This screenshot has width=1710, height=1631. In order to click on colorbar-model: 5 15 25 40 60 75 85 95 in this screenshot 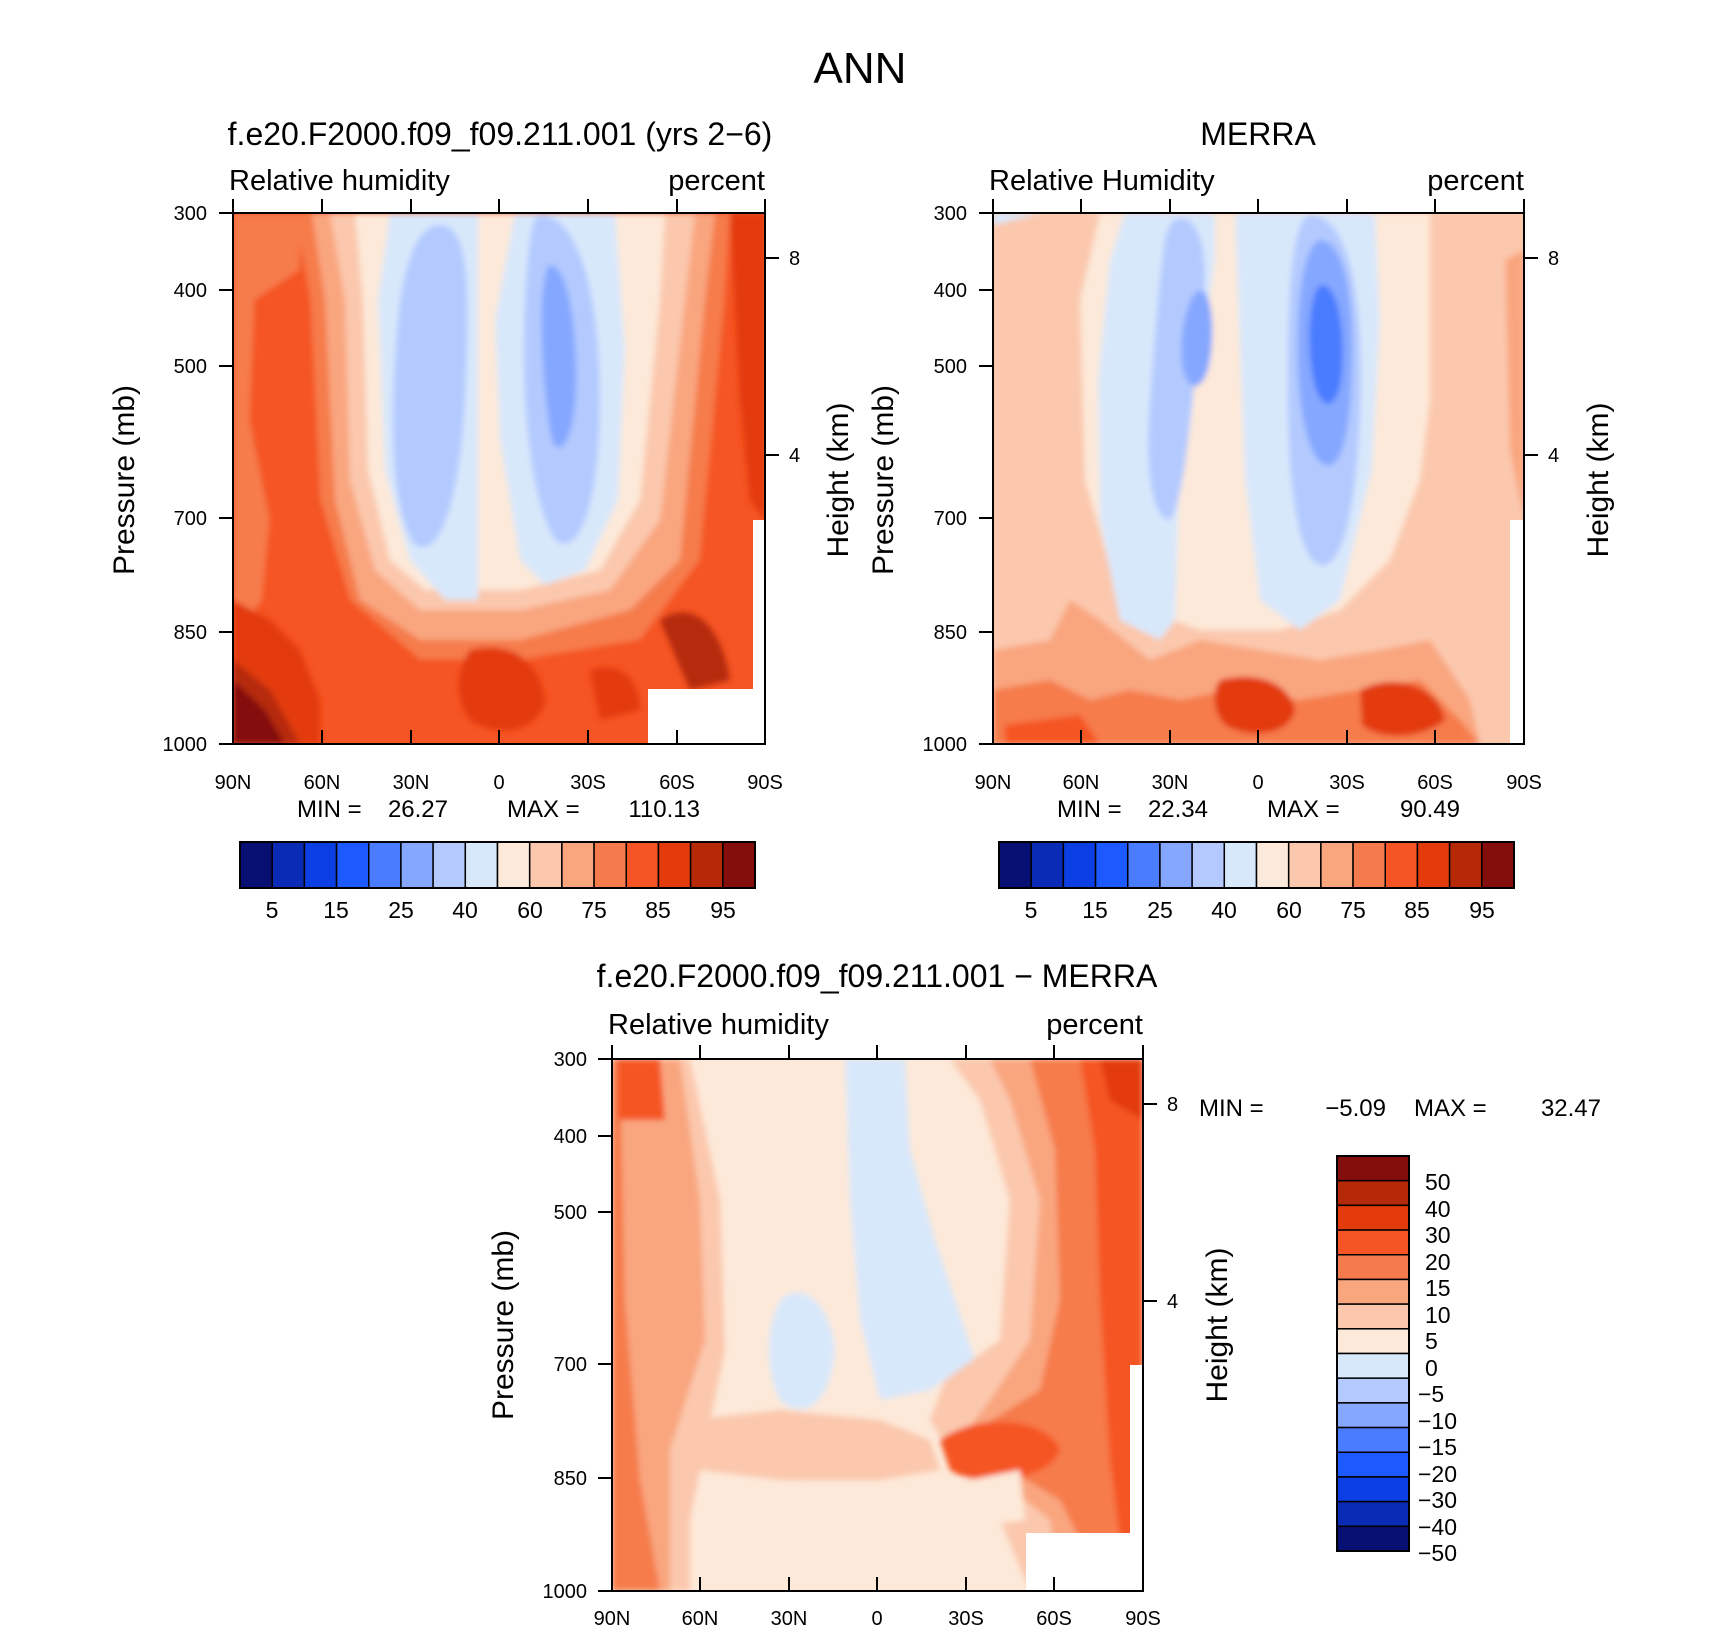, I will do `click(497, 882)`.